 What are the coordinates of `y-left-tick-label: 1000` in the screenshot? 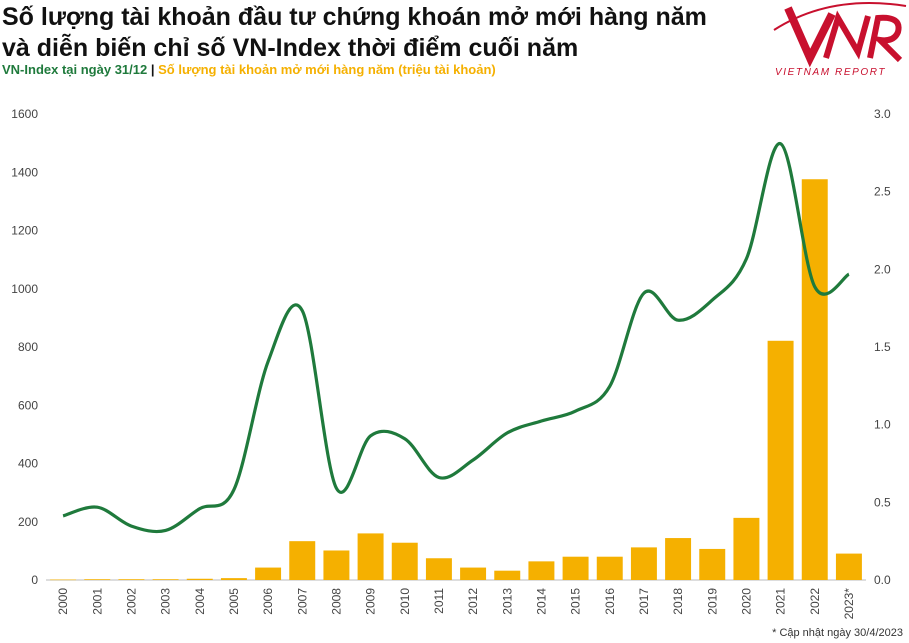 It's located at (24, 289).